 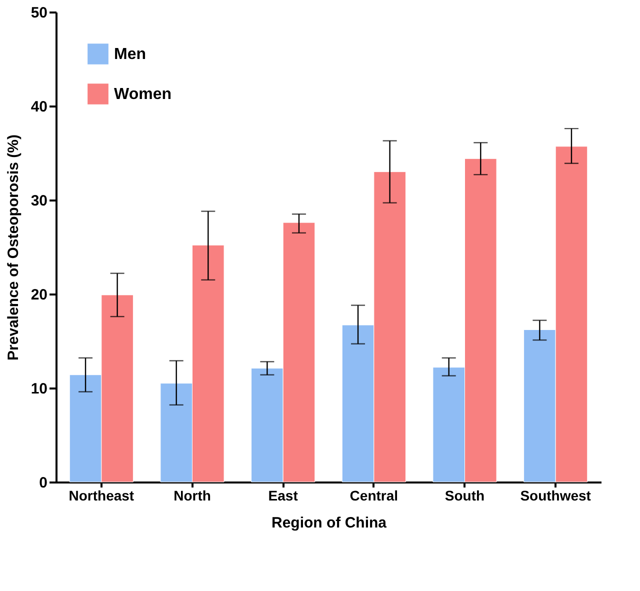 I want to click on x-tick-label: East, so click(x=283, y=496).